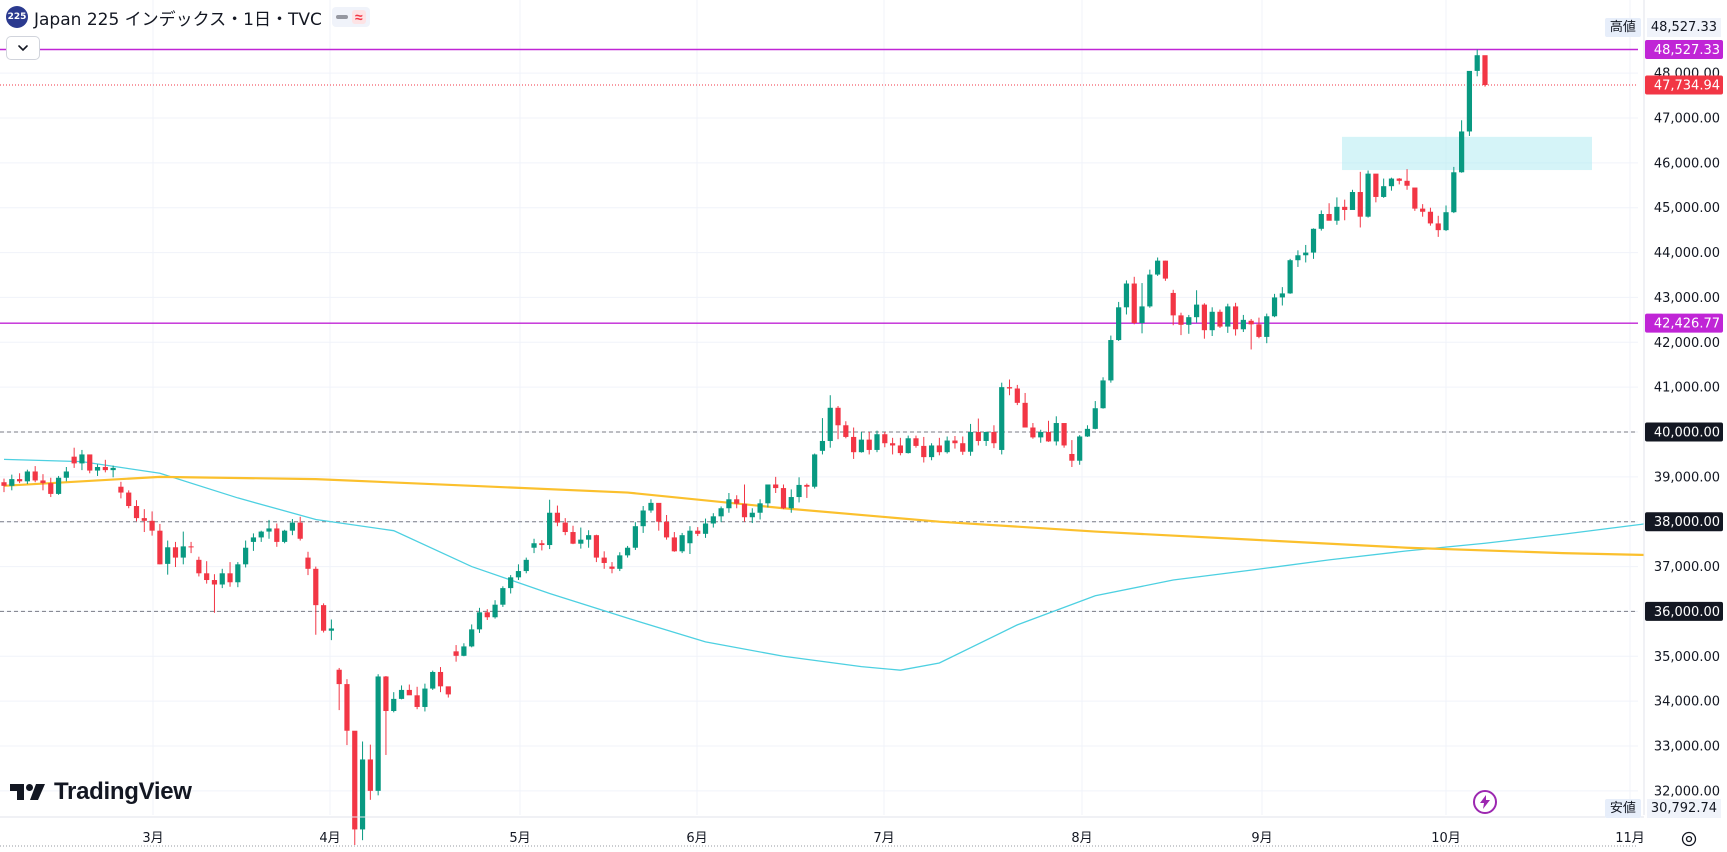 This screenshot has width=1727, height=852. What do you see at coordinates (27, 792) in the screenshot?
I see `tradingview-logo-icon` at bounding box center [27, 792].